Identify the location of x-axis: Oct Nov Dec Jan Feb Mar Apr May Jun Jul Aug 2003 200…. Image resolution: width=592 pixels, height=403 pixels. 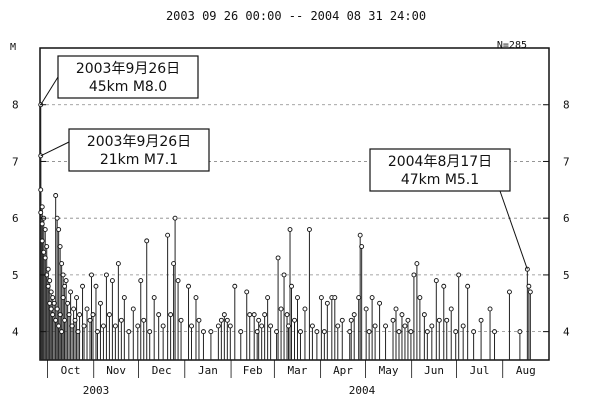
(291, 378).